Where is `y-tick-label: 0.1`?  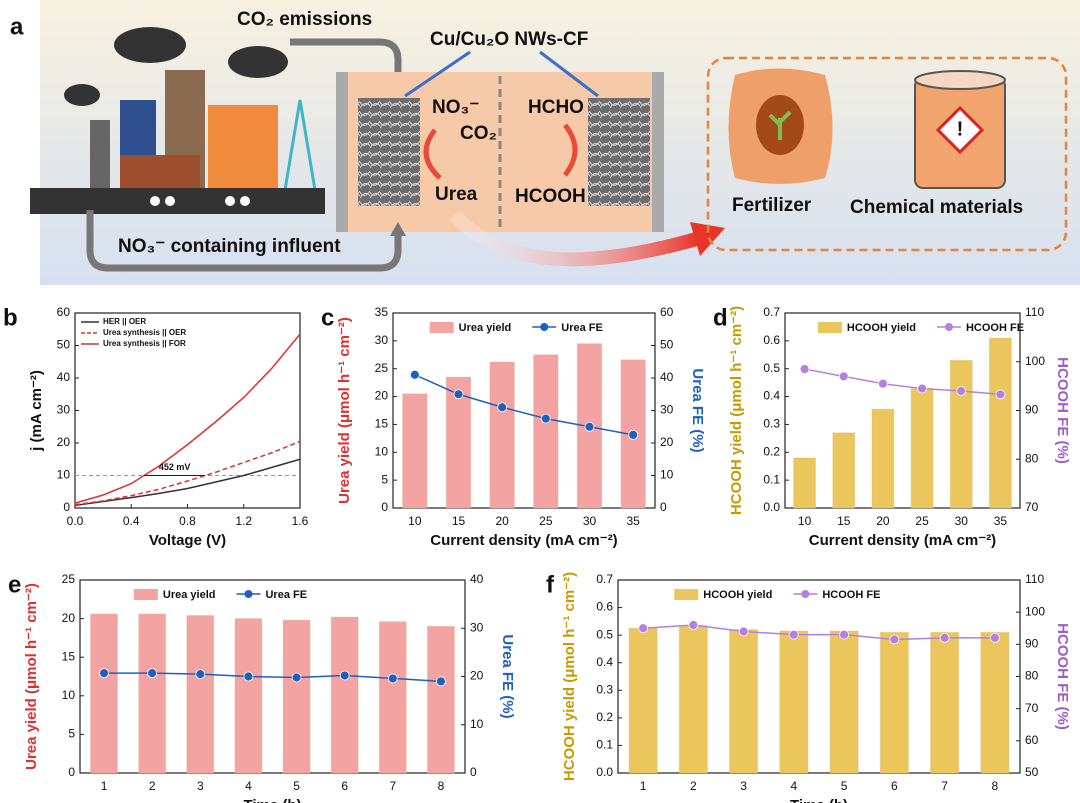
y-tick-label: 0.1 is located at coordinates (604, 745).